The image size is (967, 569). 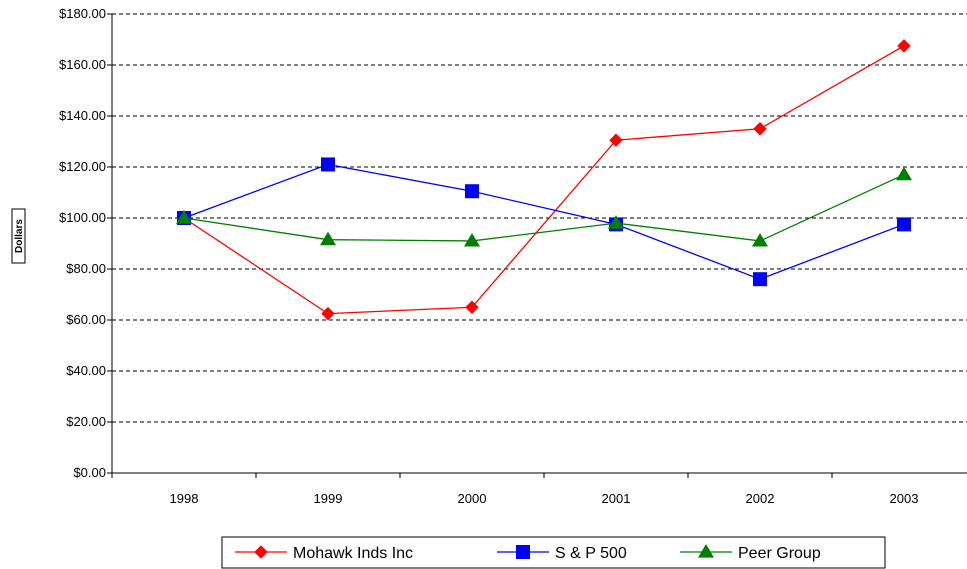 I want to click on y-axis-label-box: Dollars, so click(x=18, y=236).